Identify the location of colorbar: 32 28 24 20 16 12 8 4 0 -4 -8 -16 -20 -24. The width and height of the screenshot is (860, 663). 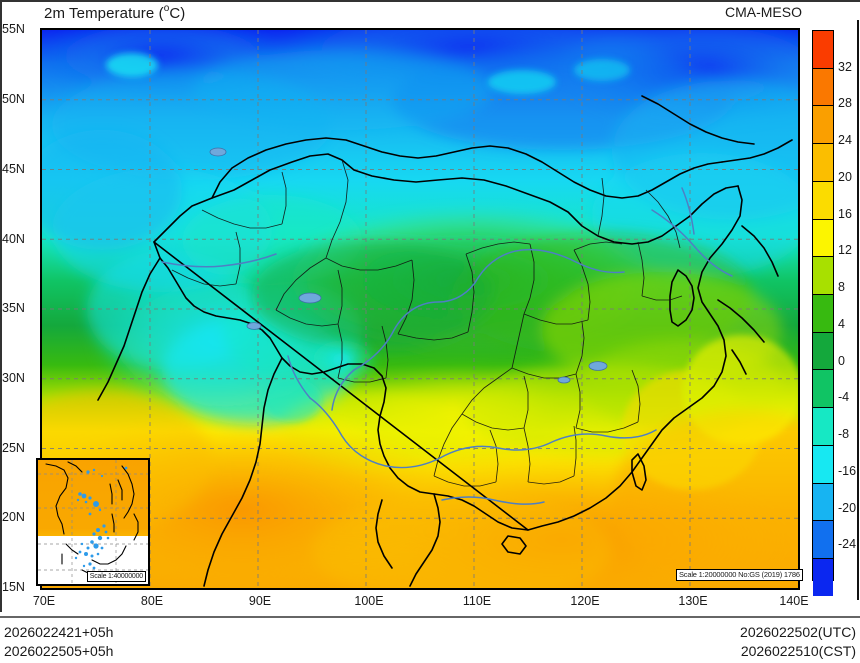
(834, 313).